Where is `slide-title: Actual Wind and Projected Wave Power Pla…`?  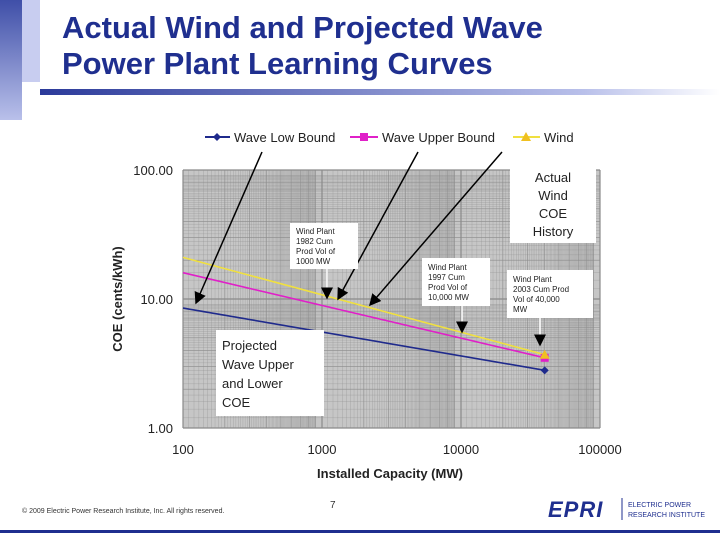
slide-title: Actual Wind and Projected Wave Power Pla… is located at coordinates (372, 46).